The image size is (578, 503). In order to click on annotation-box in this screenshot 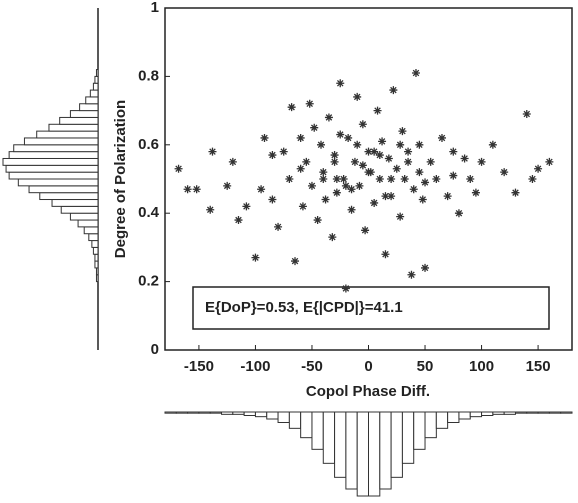, I will do `click(371, 308)`.